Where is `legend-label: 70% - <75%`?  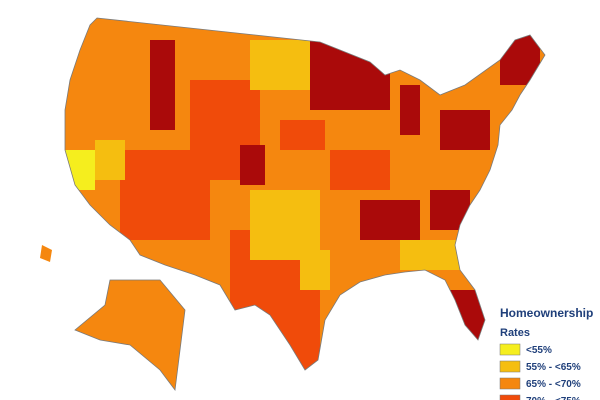
legend-label: 70% - <75% is located at coordinates (553, 398).